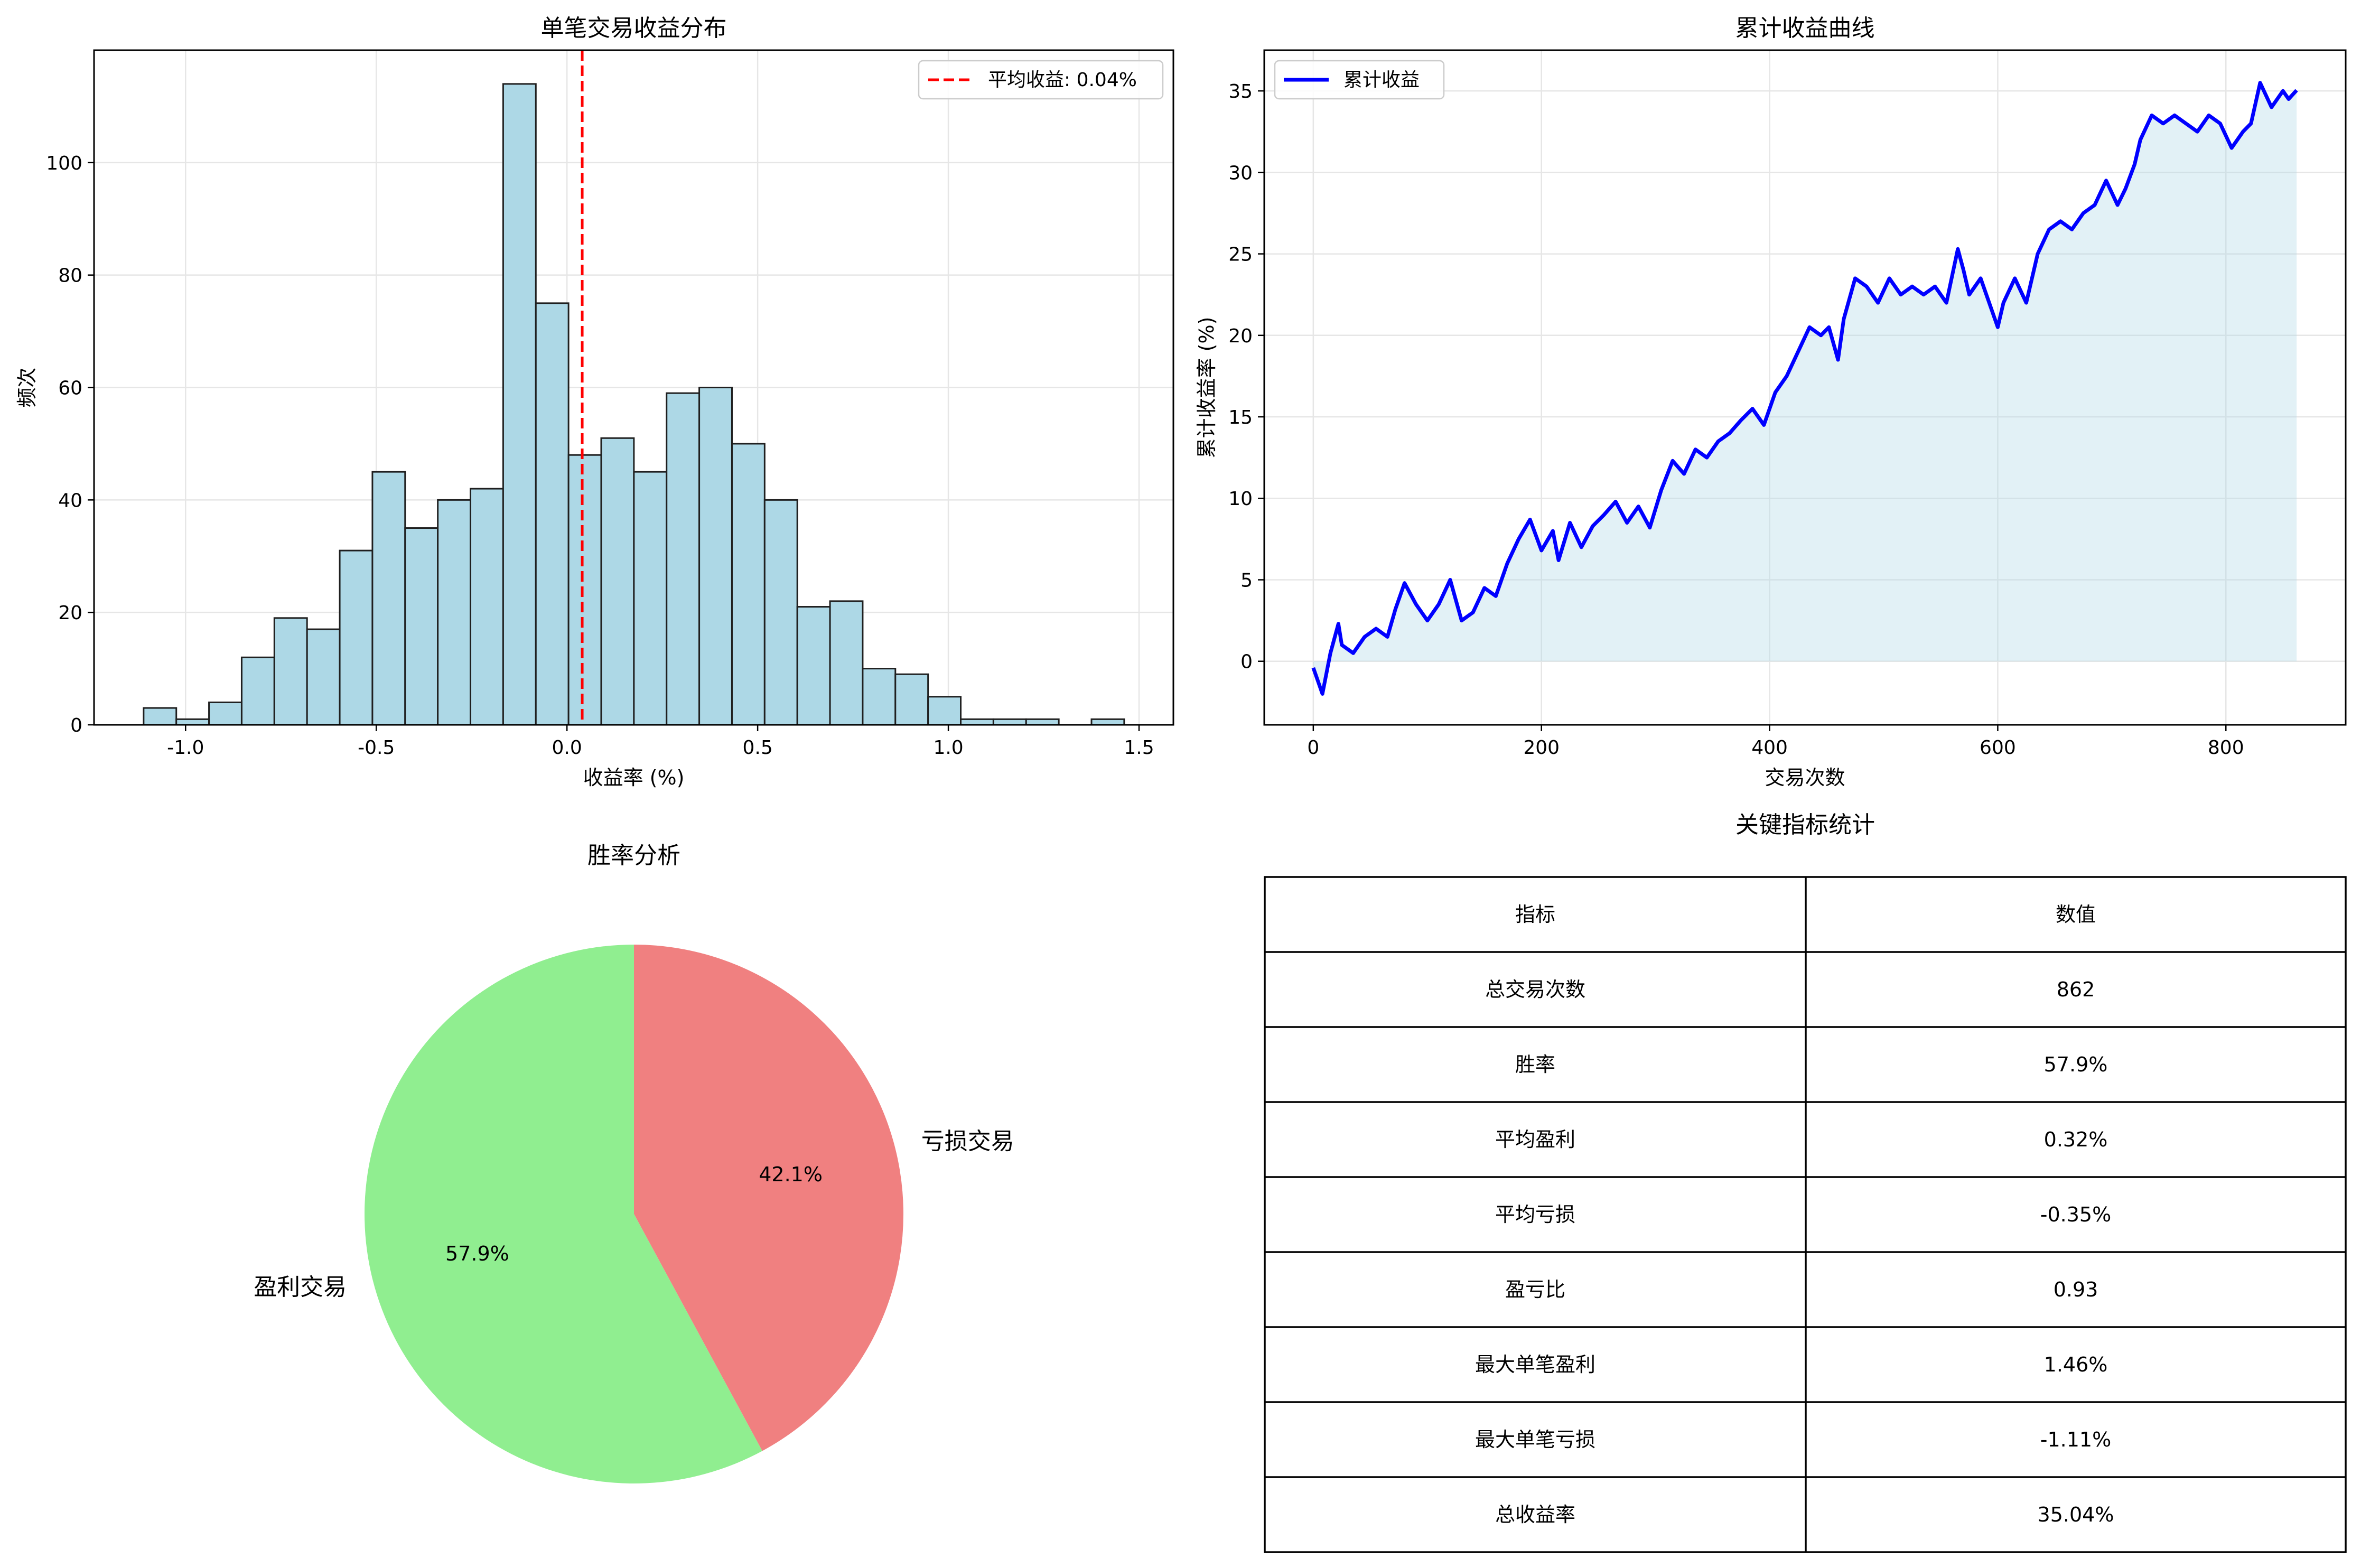  I want to click on y-tick-label: 5, so click(1246, 580).